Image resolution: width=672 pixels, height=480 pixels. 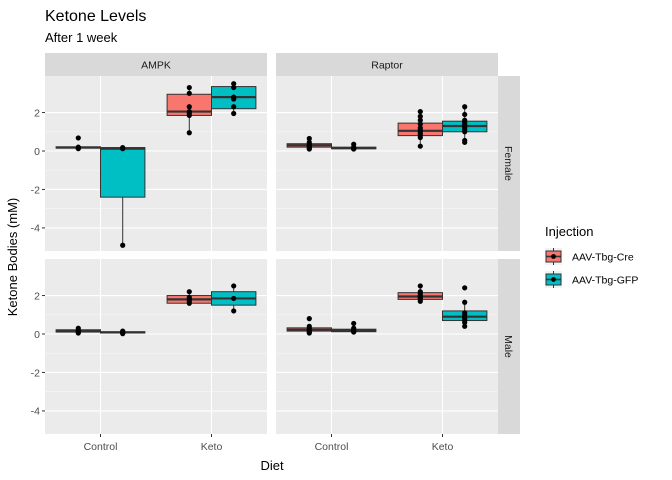 What do you see at coordinates (569, 231) in the screenshot?
I see `legend-title: Injection` at bounding box center [569, 231].